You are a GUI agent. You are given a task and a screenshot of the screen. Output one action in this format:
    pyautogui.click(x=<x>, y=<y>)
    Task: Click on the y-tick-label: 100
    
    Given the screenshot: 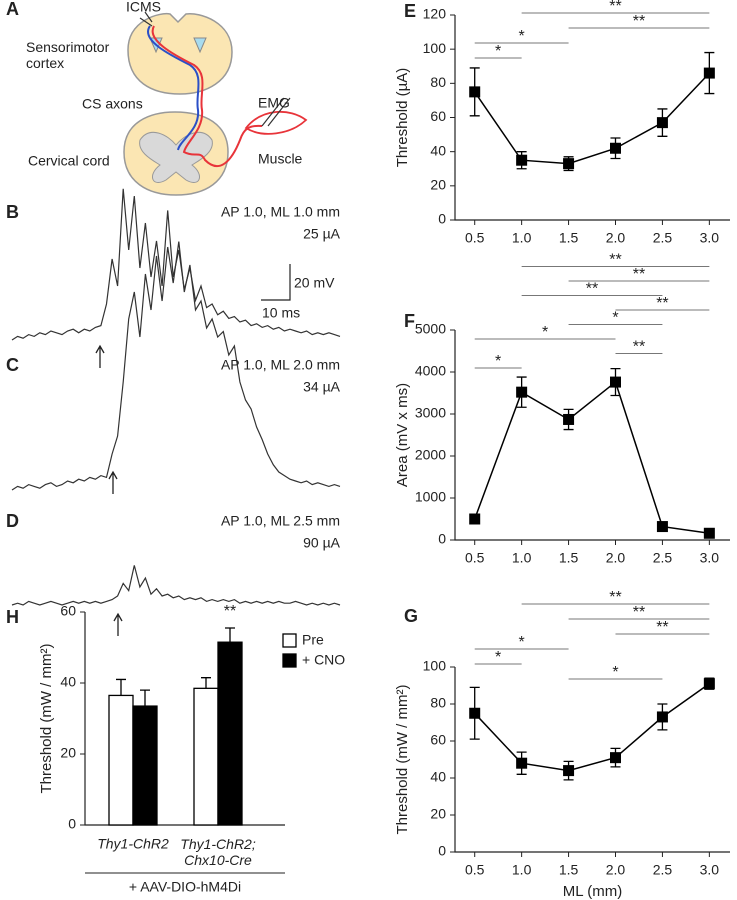 What is the action you would take?
    pyautogui.click(x=435, y=666)
    